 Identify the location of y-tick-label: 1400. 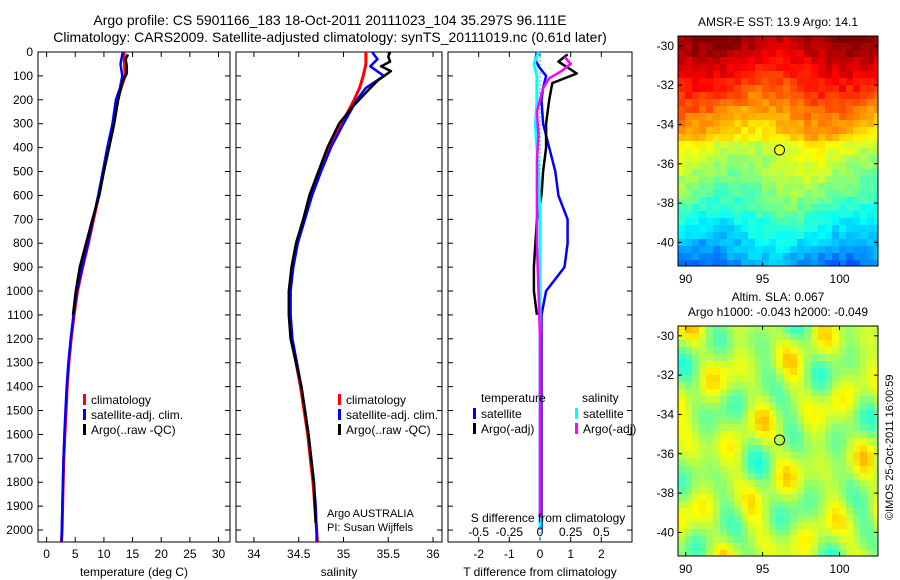
(19, 387).